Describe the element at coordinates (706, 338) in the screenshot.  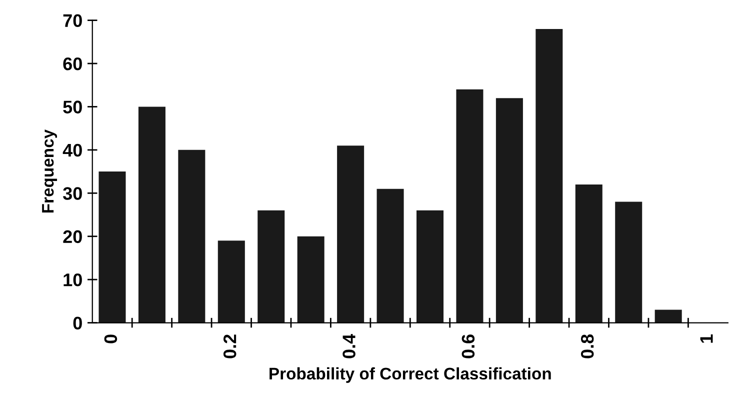
I see `x-tick-label: 1` at that location.